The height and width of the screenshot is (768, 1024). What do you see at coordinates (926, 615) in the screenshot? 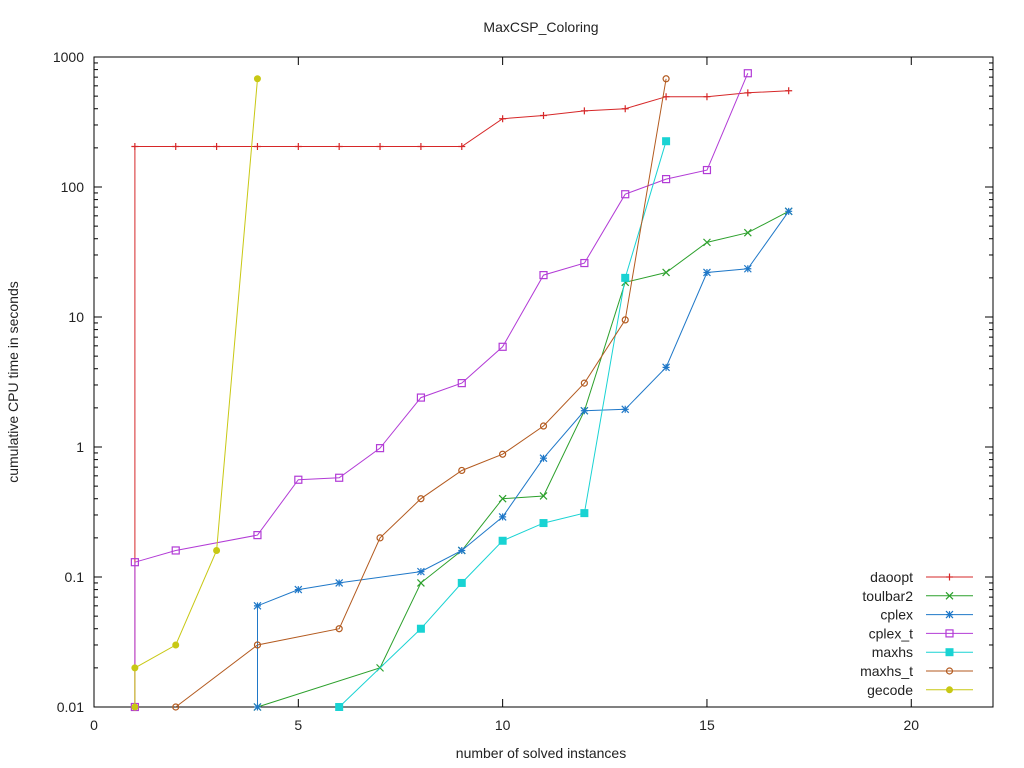
I see `legend-item-cplex: cplex` at bounding box center [926, 615].